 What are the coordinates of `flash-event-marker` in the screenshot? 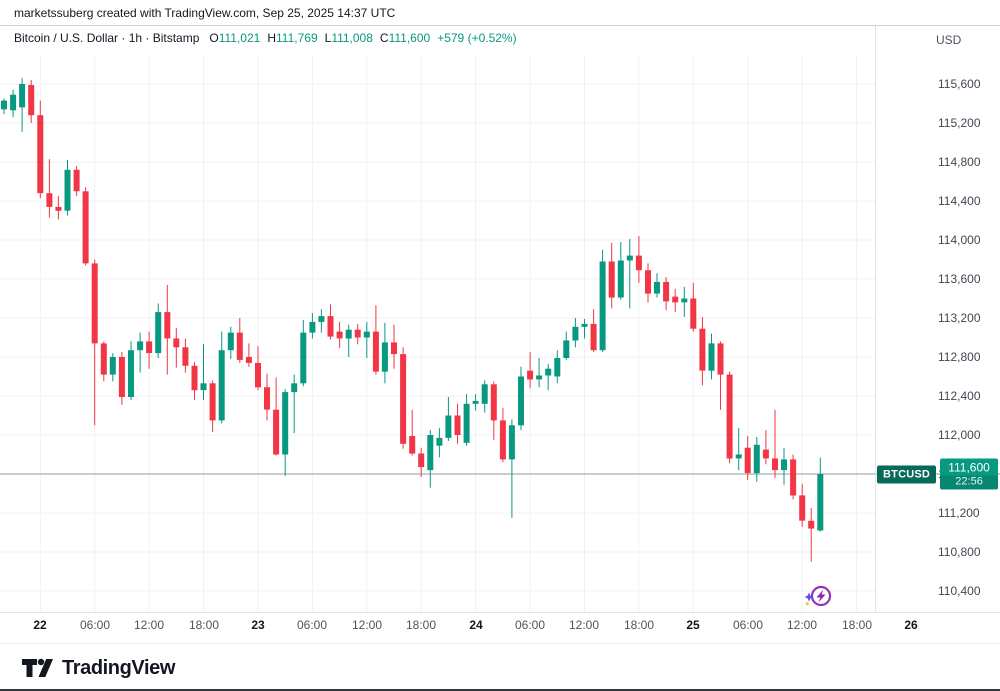 It's located at (819, 598).